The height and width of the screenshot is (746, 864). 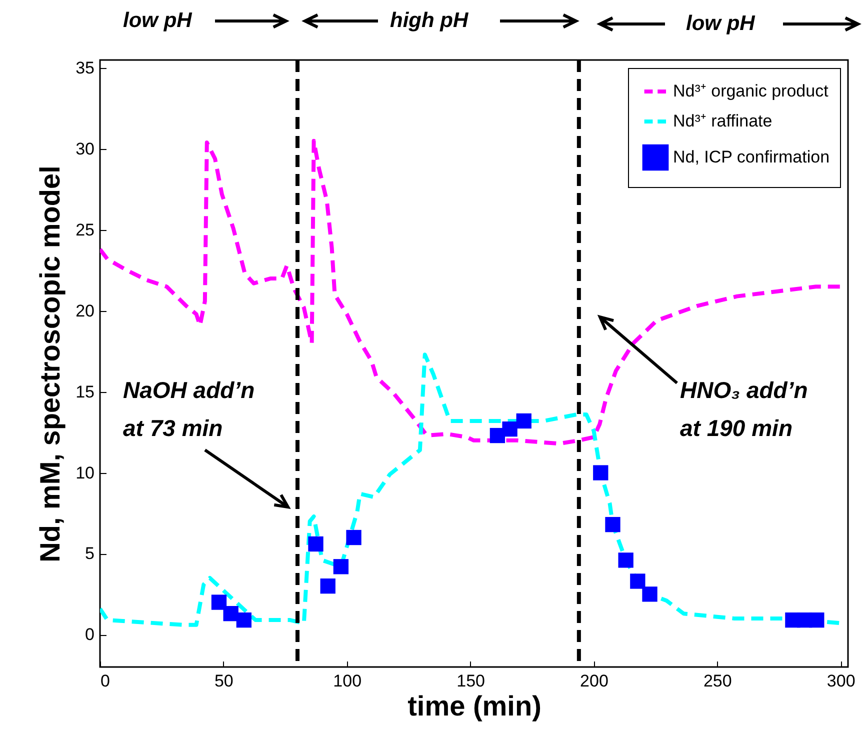 What do you see at coordinates (105, 681) in the screenshot?
I see `x-tick-label: 0` at bounding box center [105, 681].